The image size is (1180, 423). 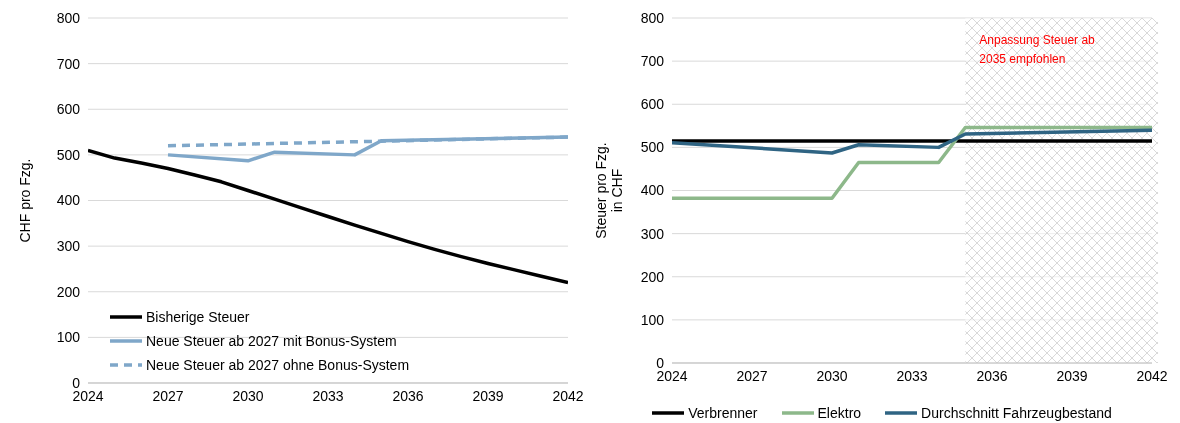 What do you see at coordinates (723, 413) in the screenshot?
I see `legend-label: Verbrenner` at bounding box center [723, 413].